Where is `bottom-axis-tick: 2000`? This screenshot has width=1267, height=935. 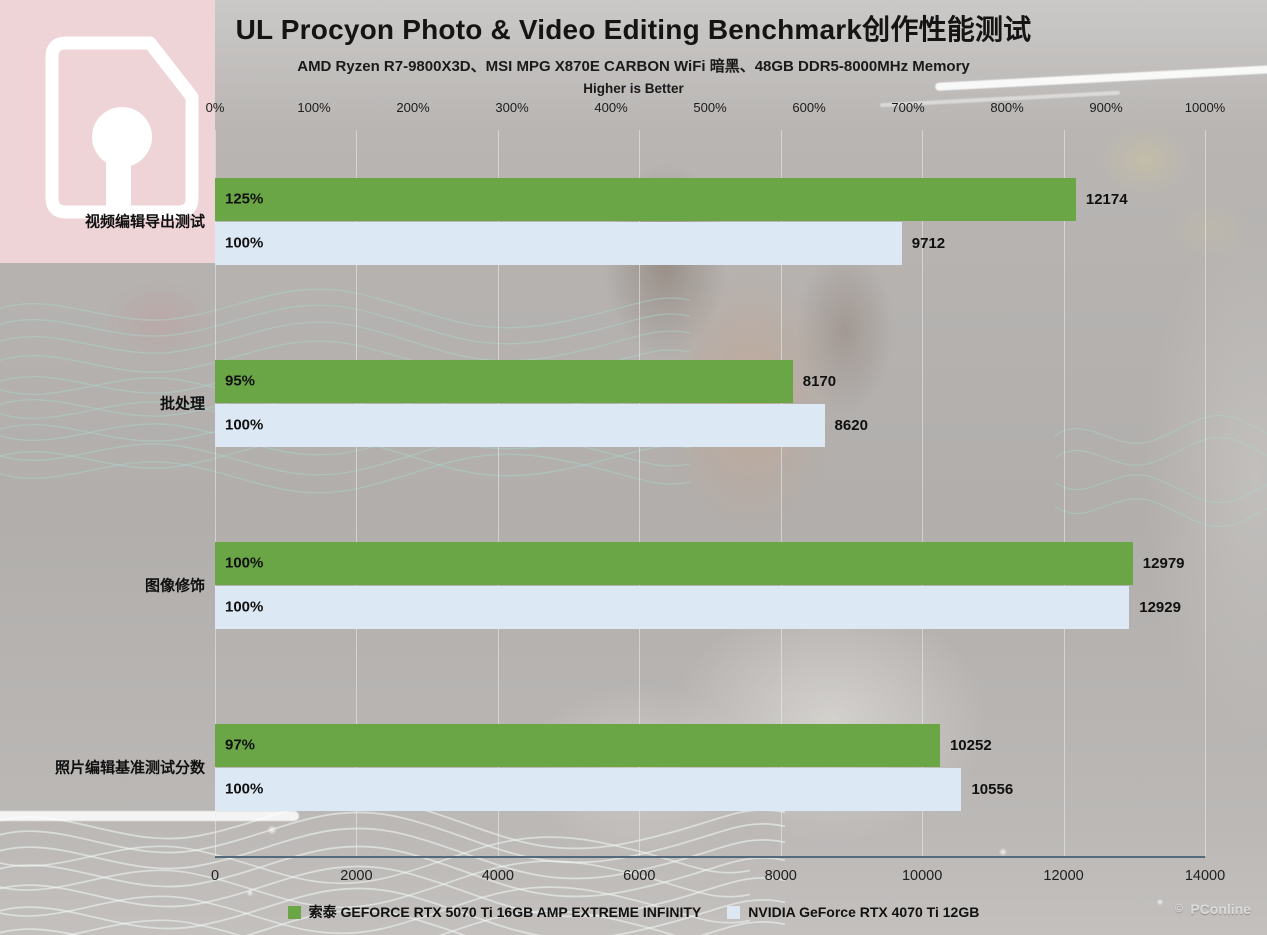 bottom-axis-tick: 2000 is located at coordinates (356, 876).